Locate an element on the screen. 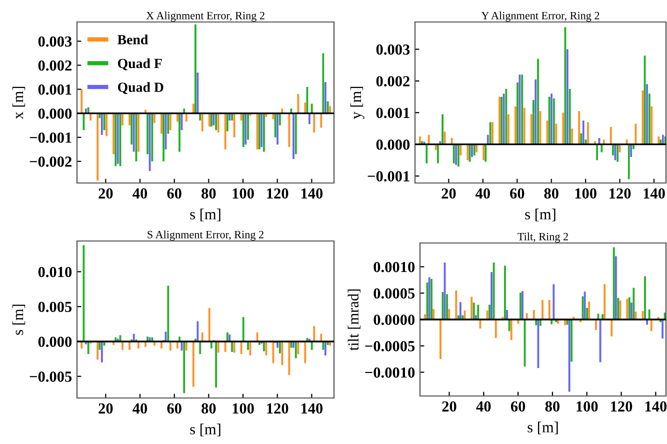 The width and height of the screenshot is (667, 444). chart-title: Y Alignment Error, Ring 2 is located at coordinates (540, 17).